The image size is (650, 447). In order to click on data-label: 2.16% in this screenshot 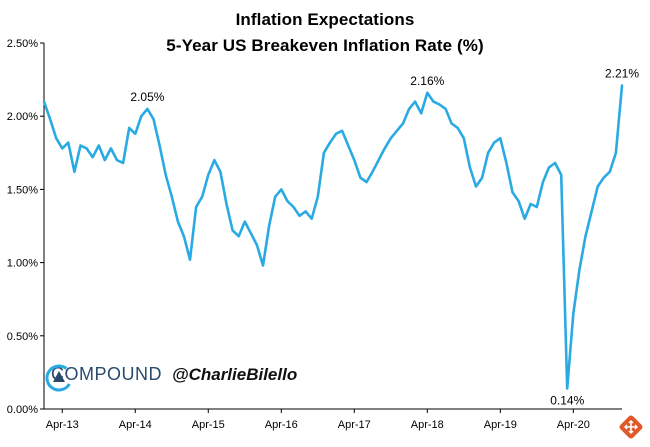, I will do `click(427, 81)`.